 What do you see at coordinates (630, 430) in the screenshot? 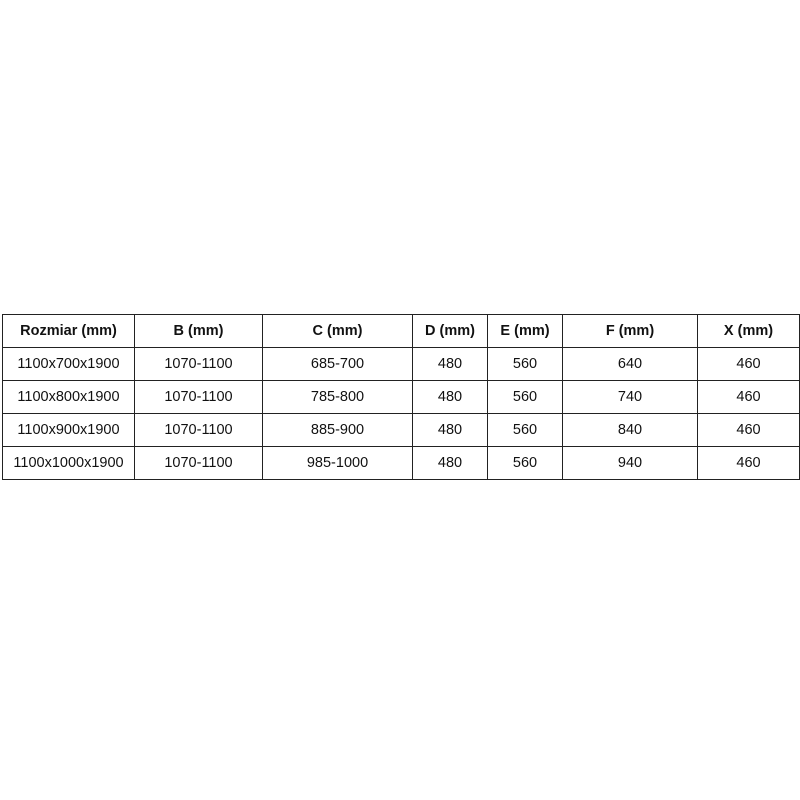
I see `table-cell: 840` at bounding box center [630, 430].